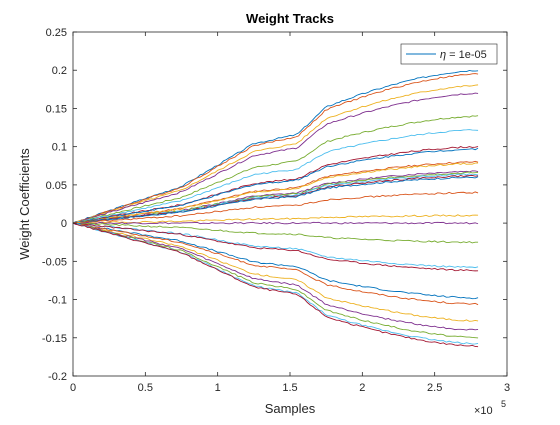 The width and height of the screenshot is (560, 425). What do you see at coordinates (434, 388) in the screenshot?
I see `x-tick-label: 2.5` at bounding box center [434, 388].